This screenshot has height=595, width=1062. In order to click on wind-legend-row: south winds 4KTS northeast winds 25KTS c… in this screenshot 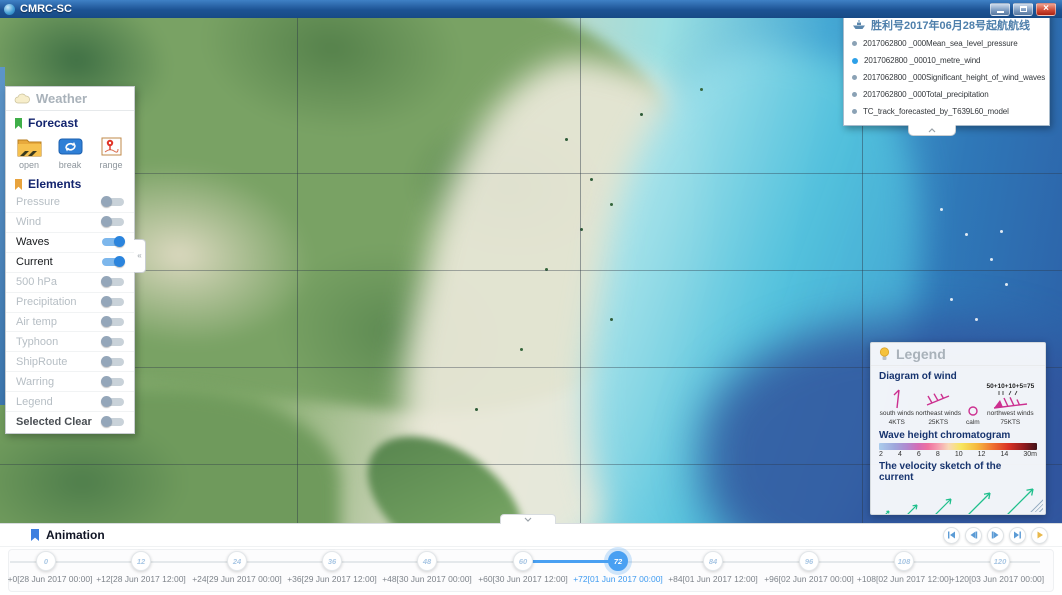, I will do `click(958, 405)`.